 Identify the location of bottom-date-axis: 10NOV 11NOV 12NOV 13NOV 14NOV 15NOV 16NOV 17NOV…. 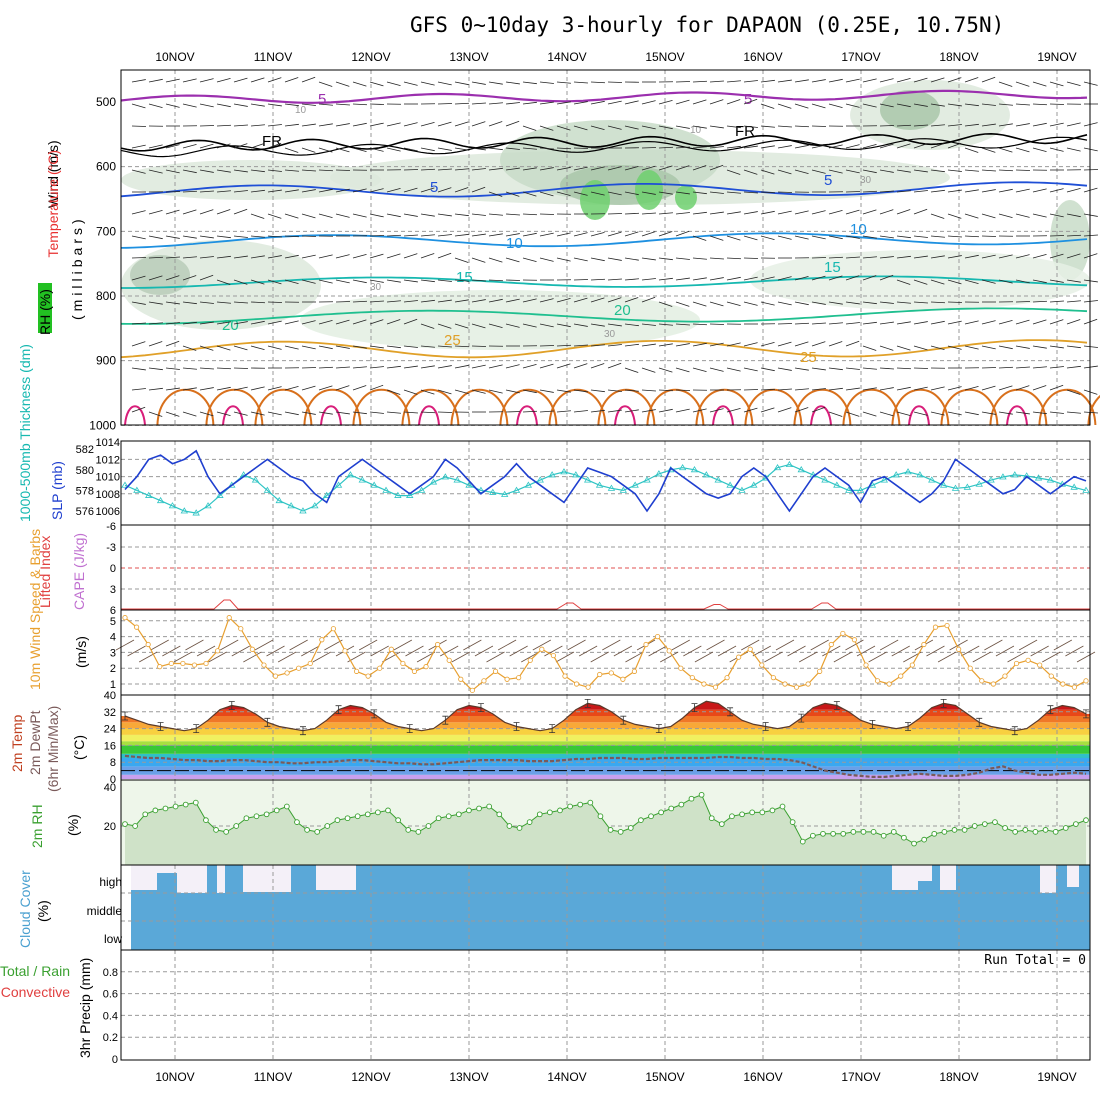
(615, 1077).